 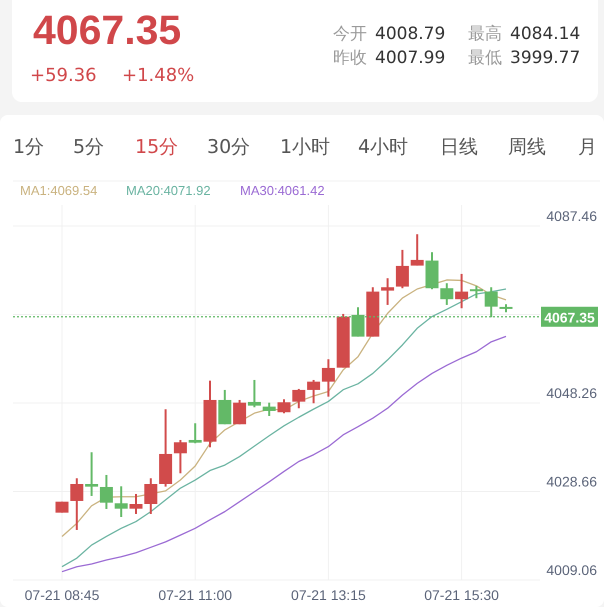 What do you see at coordinates (587, 147) in the screenshot?
I see `text: 月` at bounding box center [587, 147].